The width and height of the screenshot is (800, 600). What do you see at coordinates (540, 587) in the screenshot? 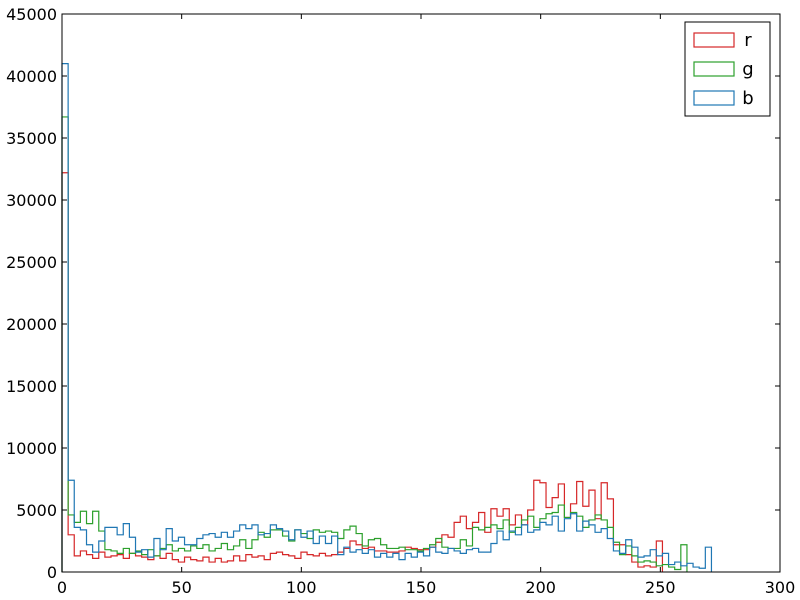
I see `x-tick-label: 200` at bounding box center [540, 587].